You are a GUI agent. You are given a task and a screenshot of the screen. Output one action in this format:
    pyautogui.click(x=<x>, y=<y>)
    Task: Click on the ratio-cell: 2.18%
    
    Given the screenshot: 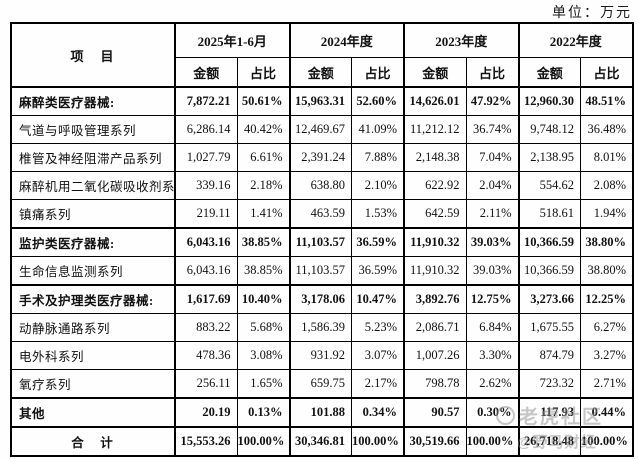 What is the action you would take?
    pyautogui.click(x=263, y=185)
    